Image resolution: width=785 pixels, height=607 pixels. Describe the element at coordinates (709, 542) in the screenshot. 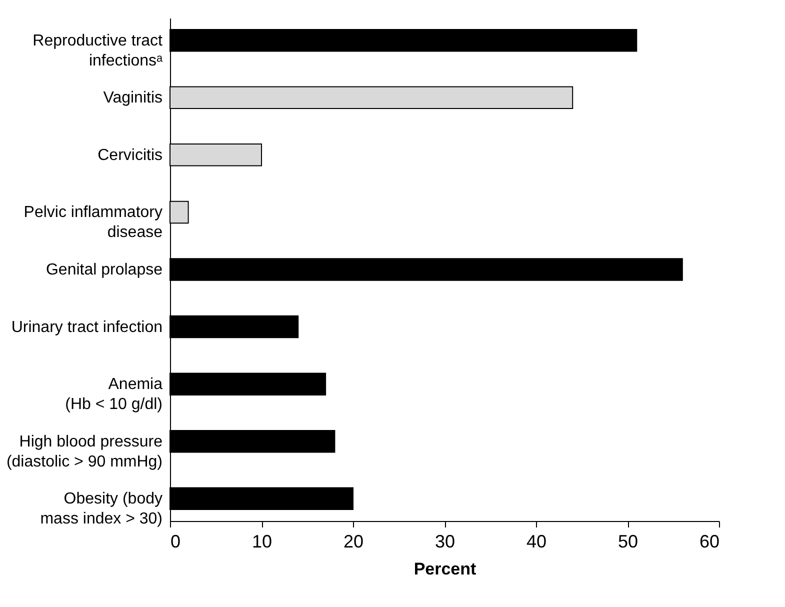

I see `x-tick-label: 60` at that location.